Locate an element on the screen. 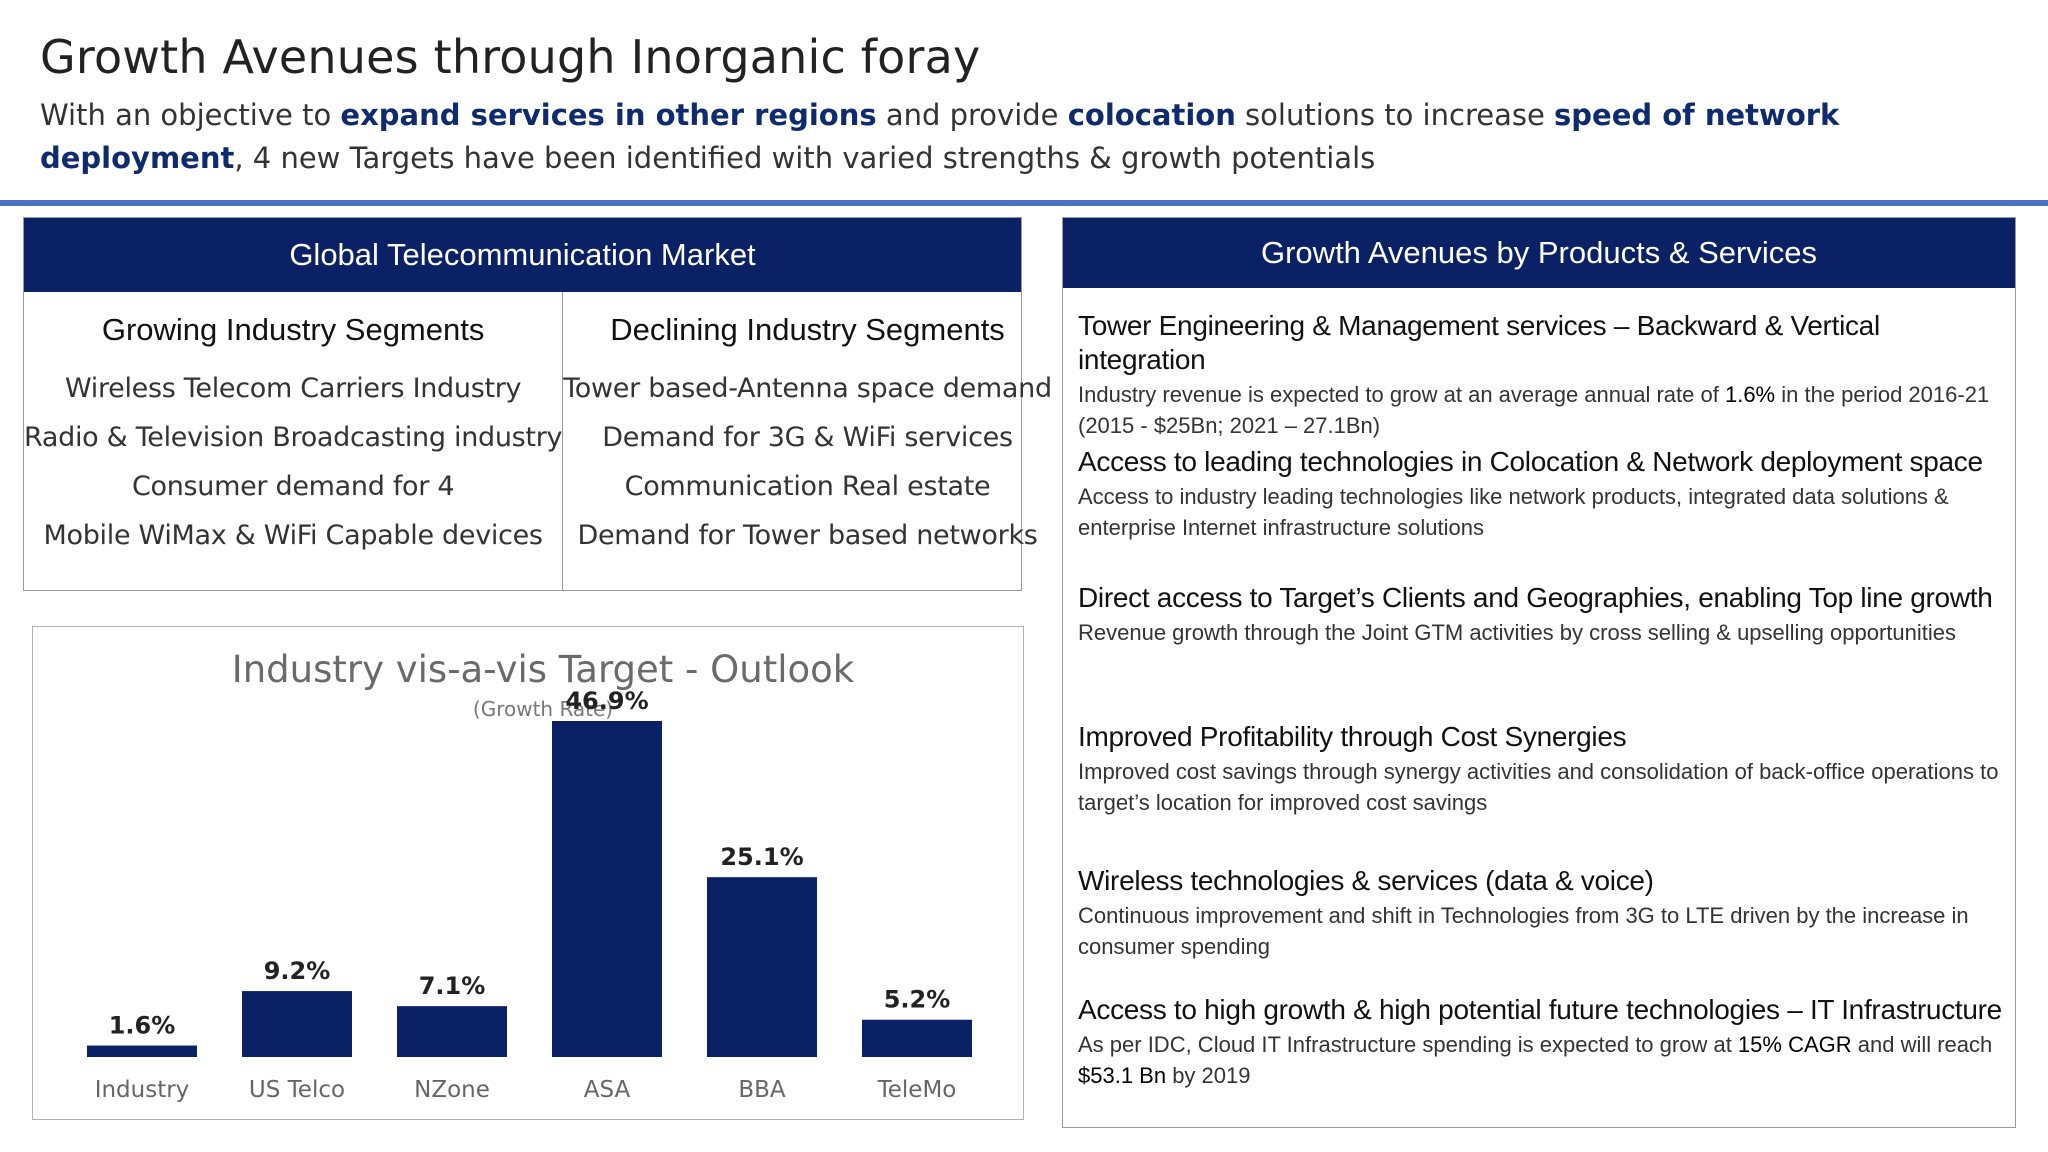  subtitle-highlight: expand services in other regions is located at coordinates (608, 115).